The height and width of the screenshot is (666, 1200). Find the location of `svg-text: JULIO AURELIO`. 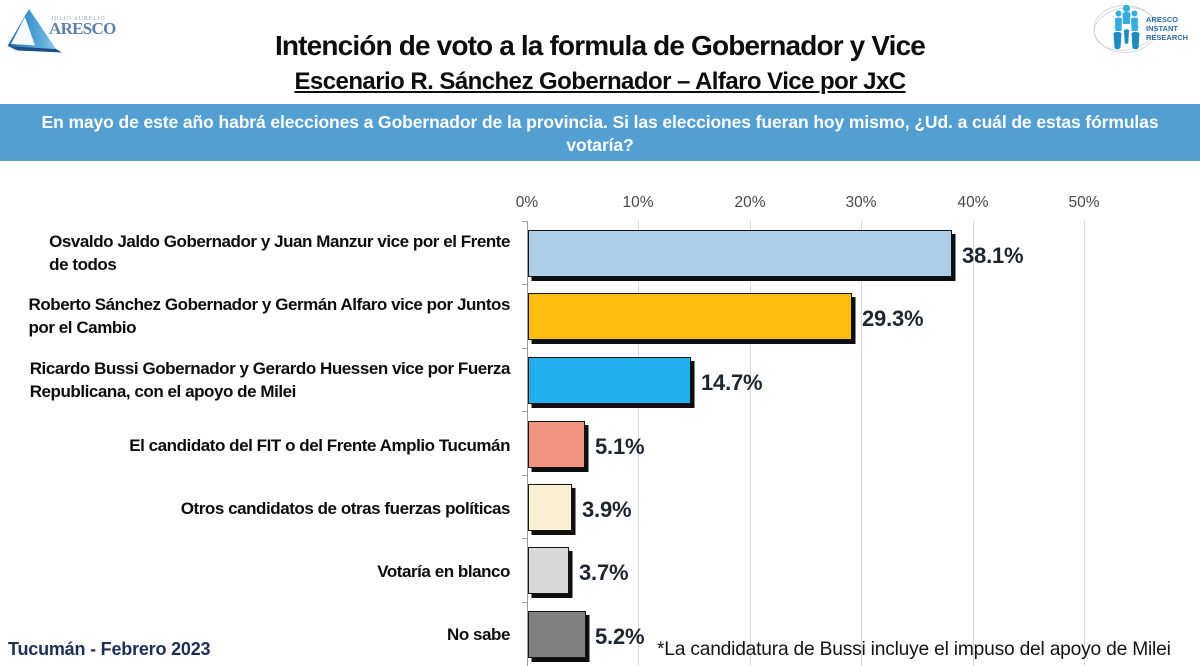

svg-text: JULIO AURELIO is located at coordinates (78, 19).